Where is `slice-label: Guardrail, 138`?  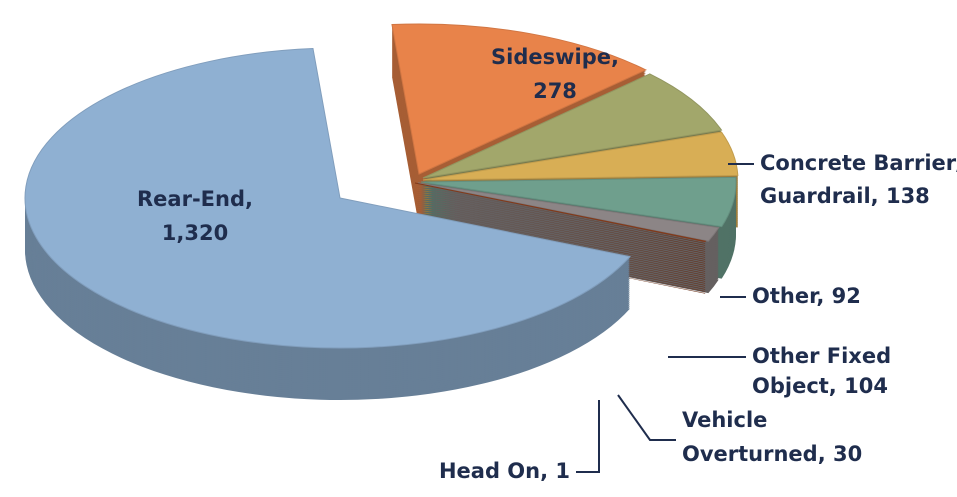 slice-label: Guardrail, 138 is located at coordinates (845, 196).